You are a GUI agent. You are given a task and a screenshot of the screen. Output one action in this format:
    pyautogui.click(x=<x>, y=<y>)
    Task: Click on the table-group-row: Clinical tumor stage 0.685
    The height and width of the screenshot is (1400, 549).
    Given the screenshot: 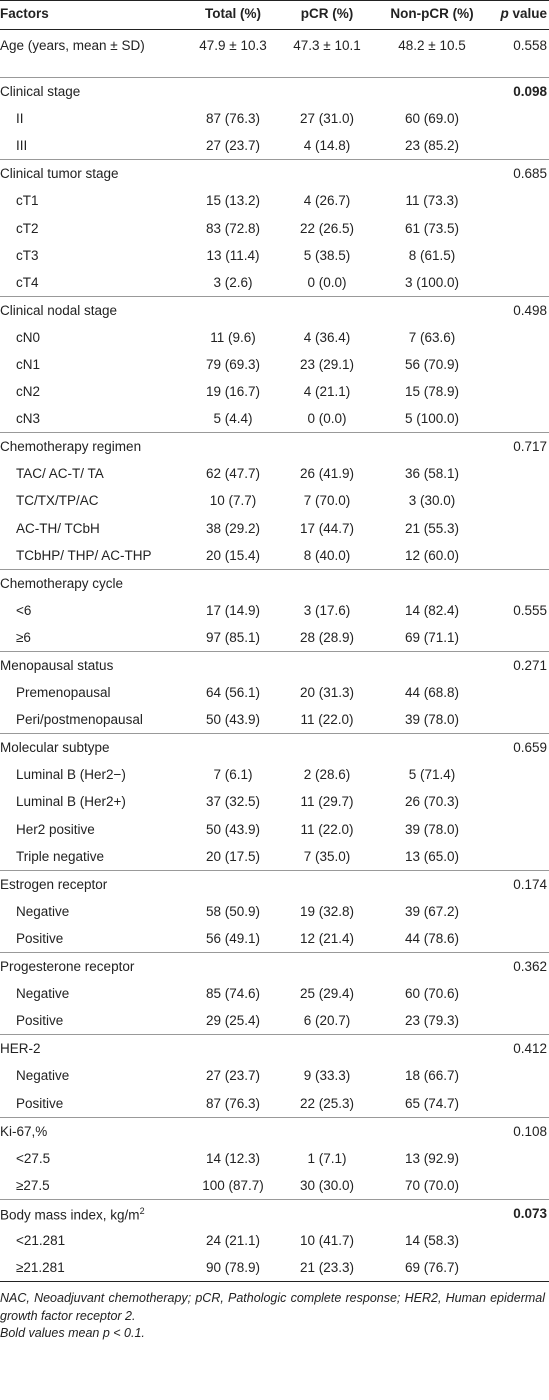 What is the action you would take?
    pyautogui.click(x=274, y=173)
    